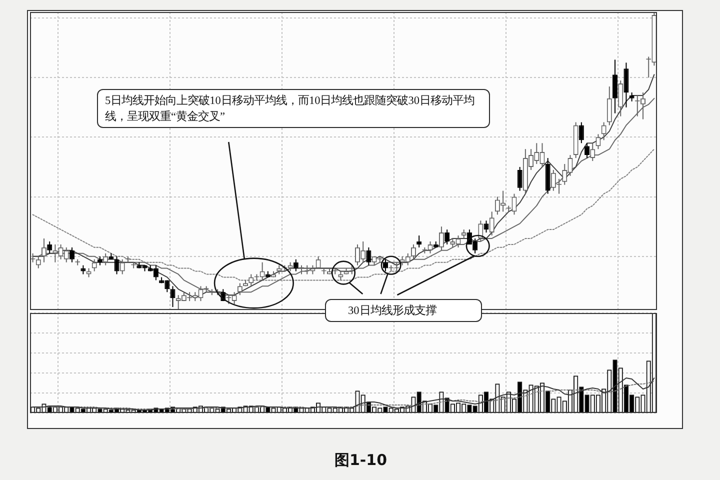 The width and height of the screenshot is (720, 480). I want to click on callout-box: 30日均线形成支撑, so click(403, 310).